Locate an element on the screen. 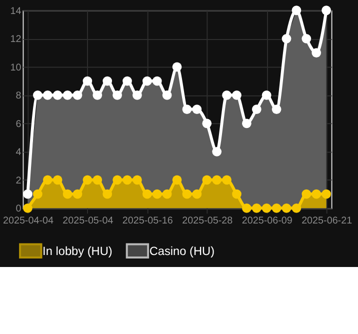 This screenshot has width=358, height=334. x-tick-label: 2025-06-09 is located at coordinates (267, 220).